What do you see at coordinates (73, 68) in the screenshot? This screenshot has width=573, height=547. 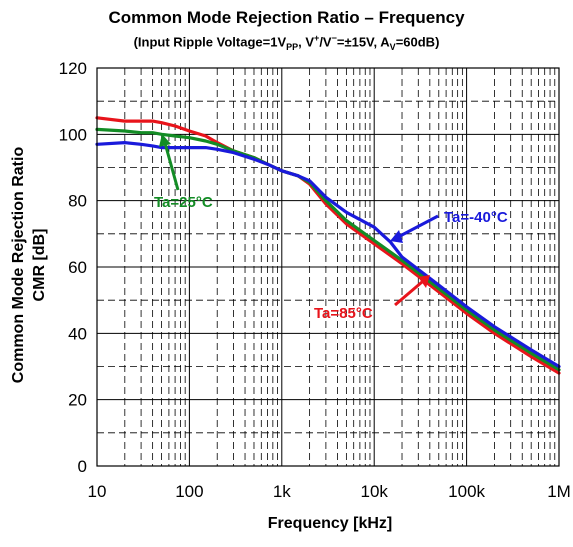 I see `y-tick-label: 120` at bounding box center [73, 68].